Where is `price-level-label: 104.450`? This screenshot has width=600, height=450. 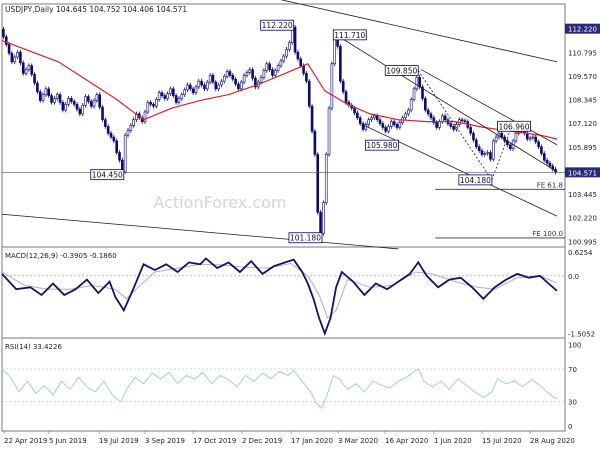
price-level-label: 104.450 is located at coordinates (107, 175).